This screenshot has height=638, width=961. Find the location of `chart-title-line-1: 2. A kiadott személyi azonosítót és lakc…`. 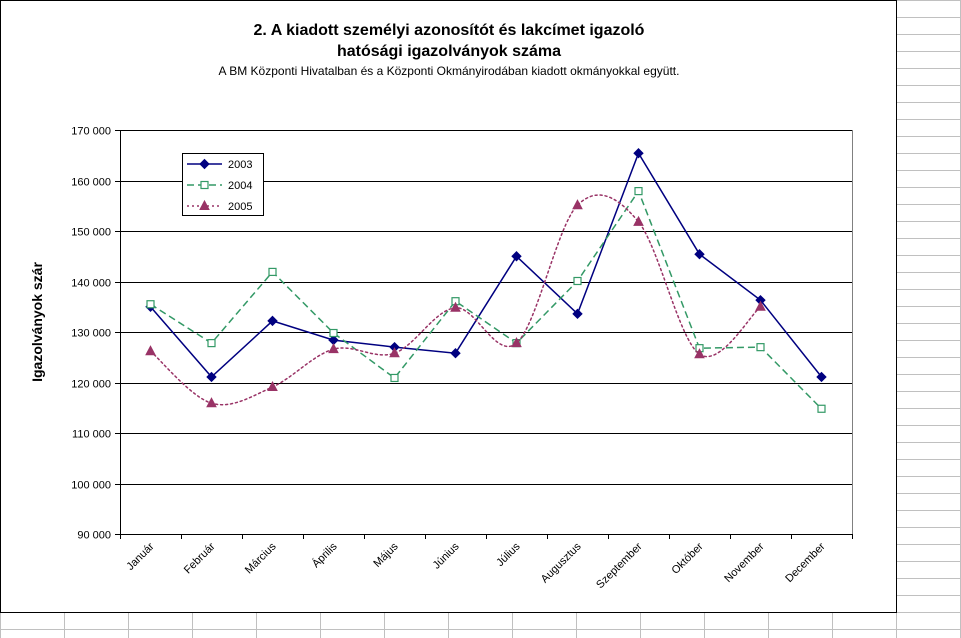

chart-title-line-1: 2. A kiadott személyi azonosítót és lakc… is located at coordinates (449, 30).